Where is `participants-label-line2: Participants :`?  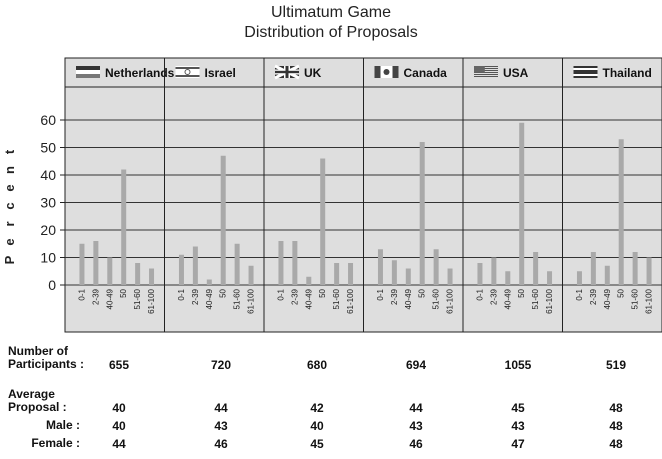
participants-label-line2: Participants : is located at coordinates (46, 364).